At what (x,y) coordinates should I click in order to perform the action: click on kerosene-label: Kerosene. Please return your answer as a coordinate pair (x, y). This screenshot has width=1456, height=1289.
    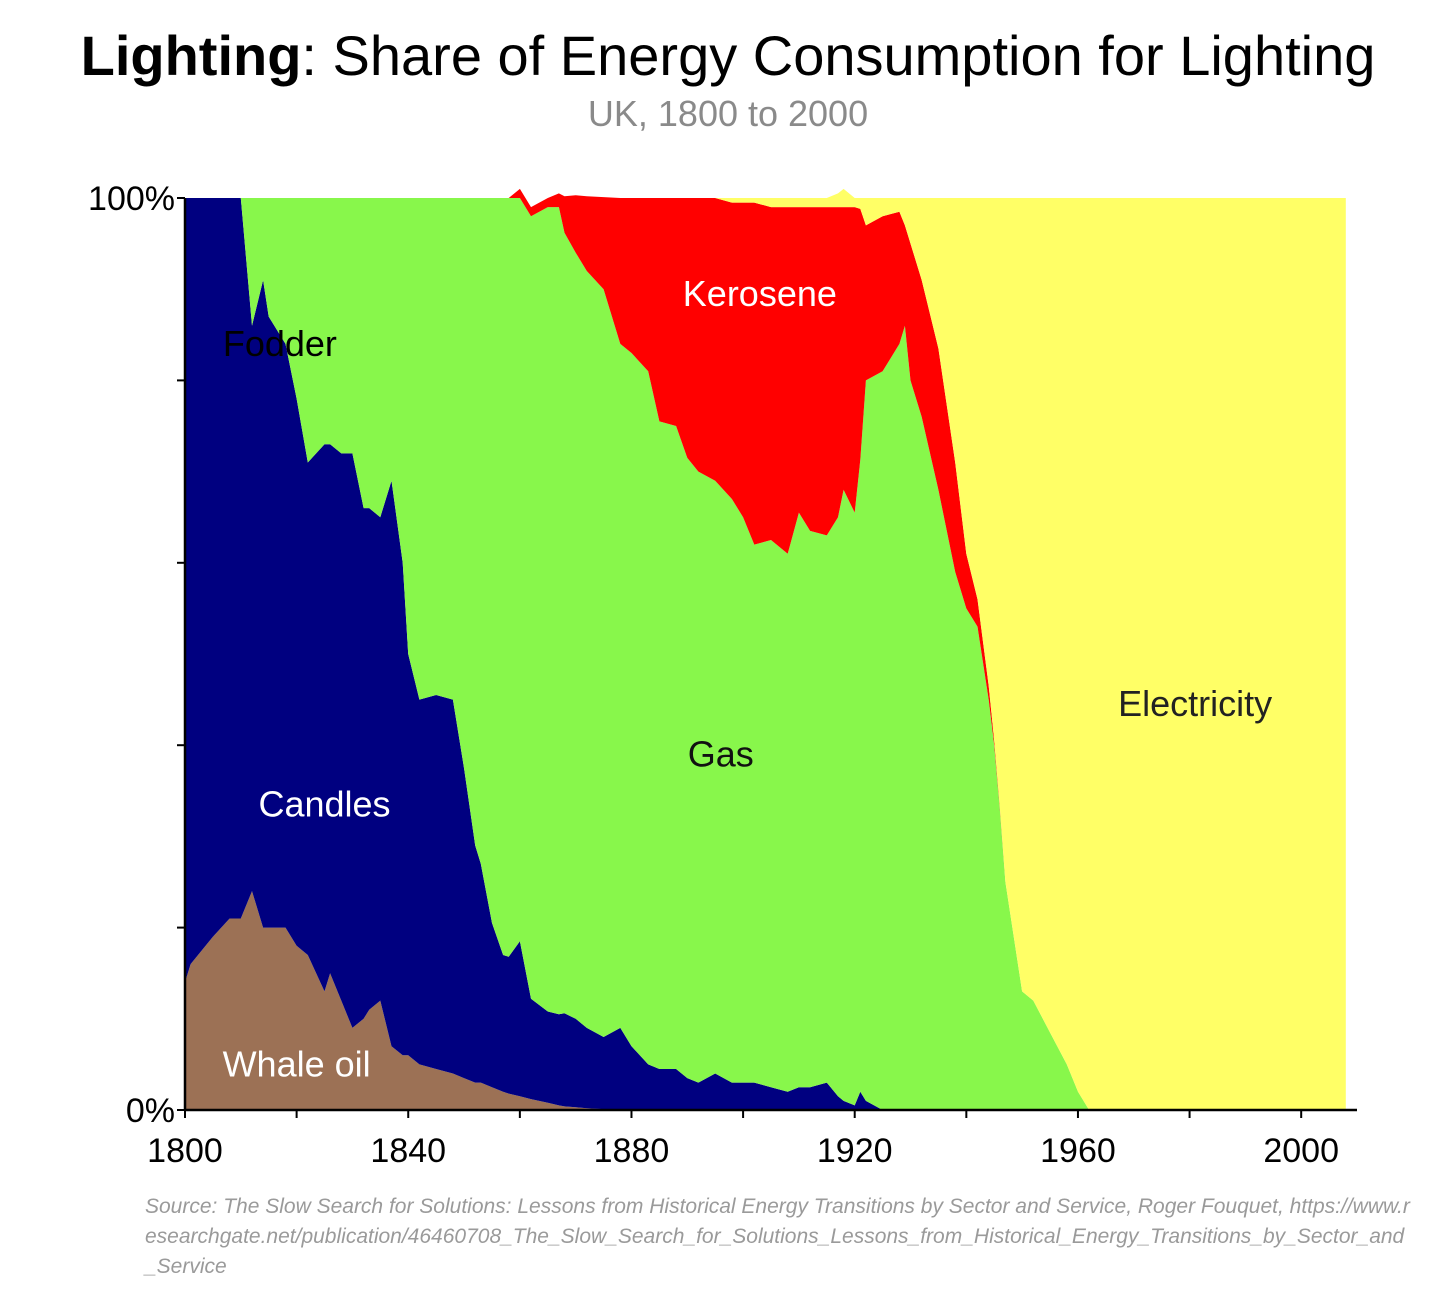
    Looking at the image, I should click on (760, 293).